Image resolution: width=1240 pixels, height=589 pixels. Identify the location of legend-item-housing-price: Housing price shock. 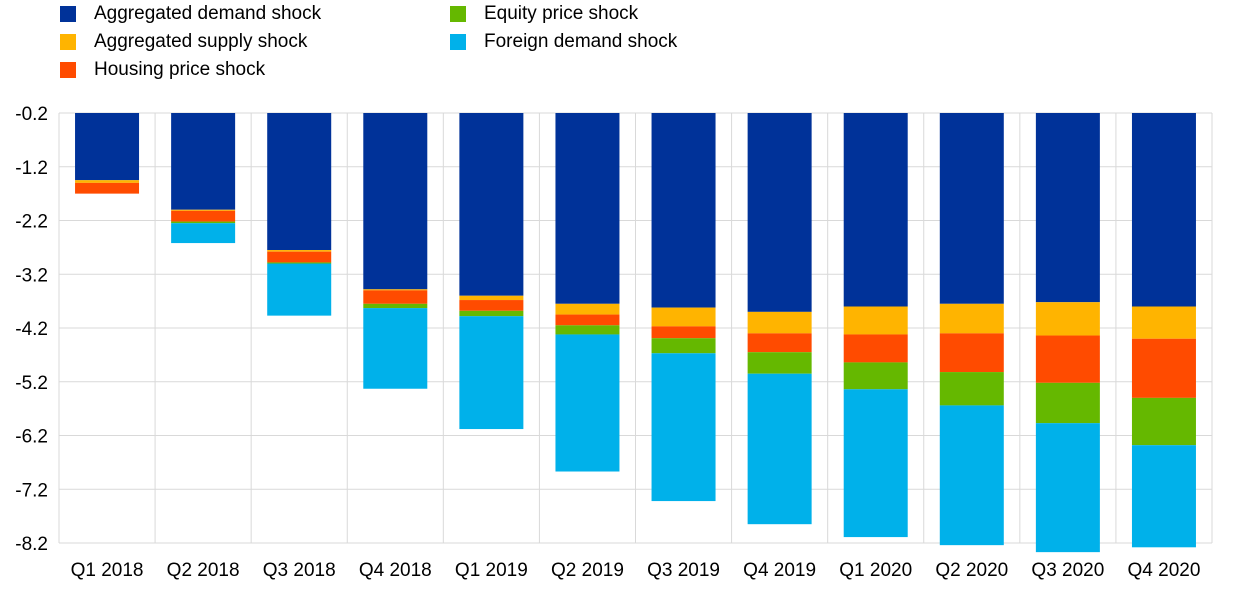
(162, 70).